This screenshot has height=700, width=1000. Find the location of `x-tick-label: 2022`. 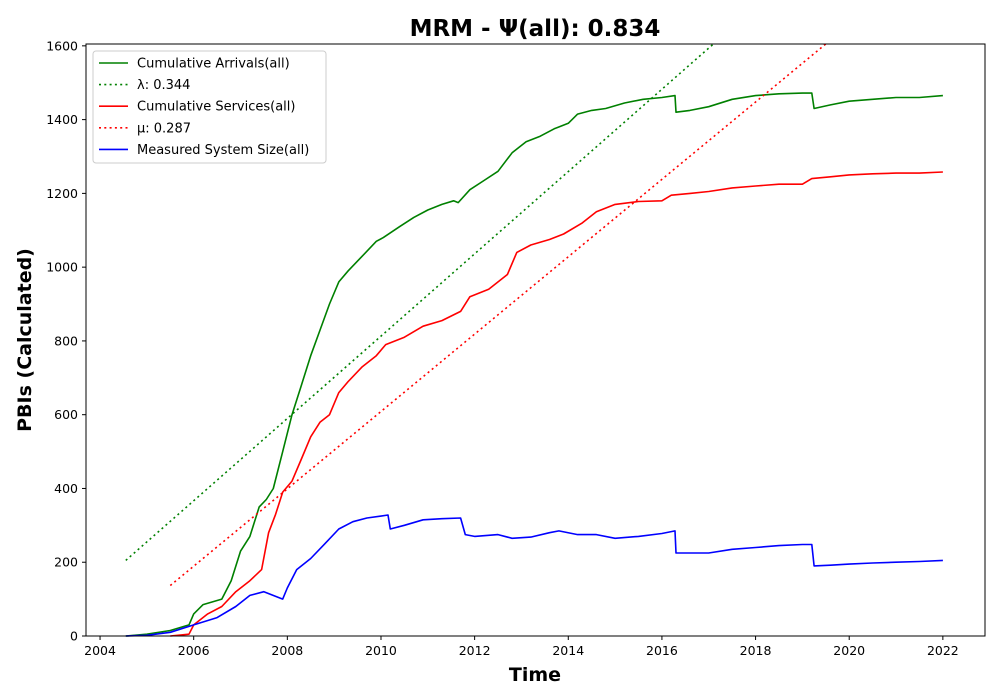

x-tick-label: 2022 is located at coordinates (943, 650).